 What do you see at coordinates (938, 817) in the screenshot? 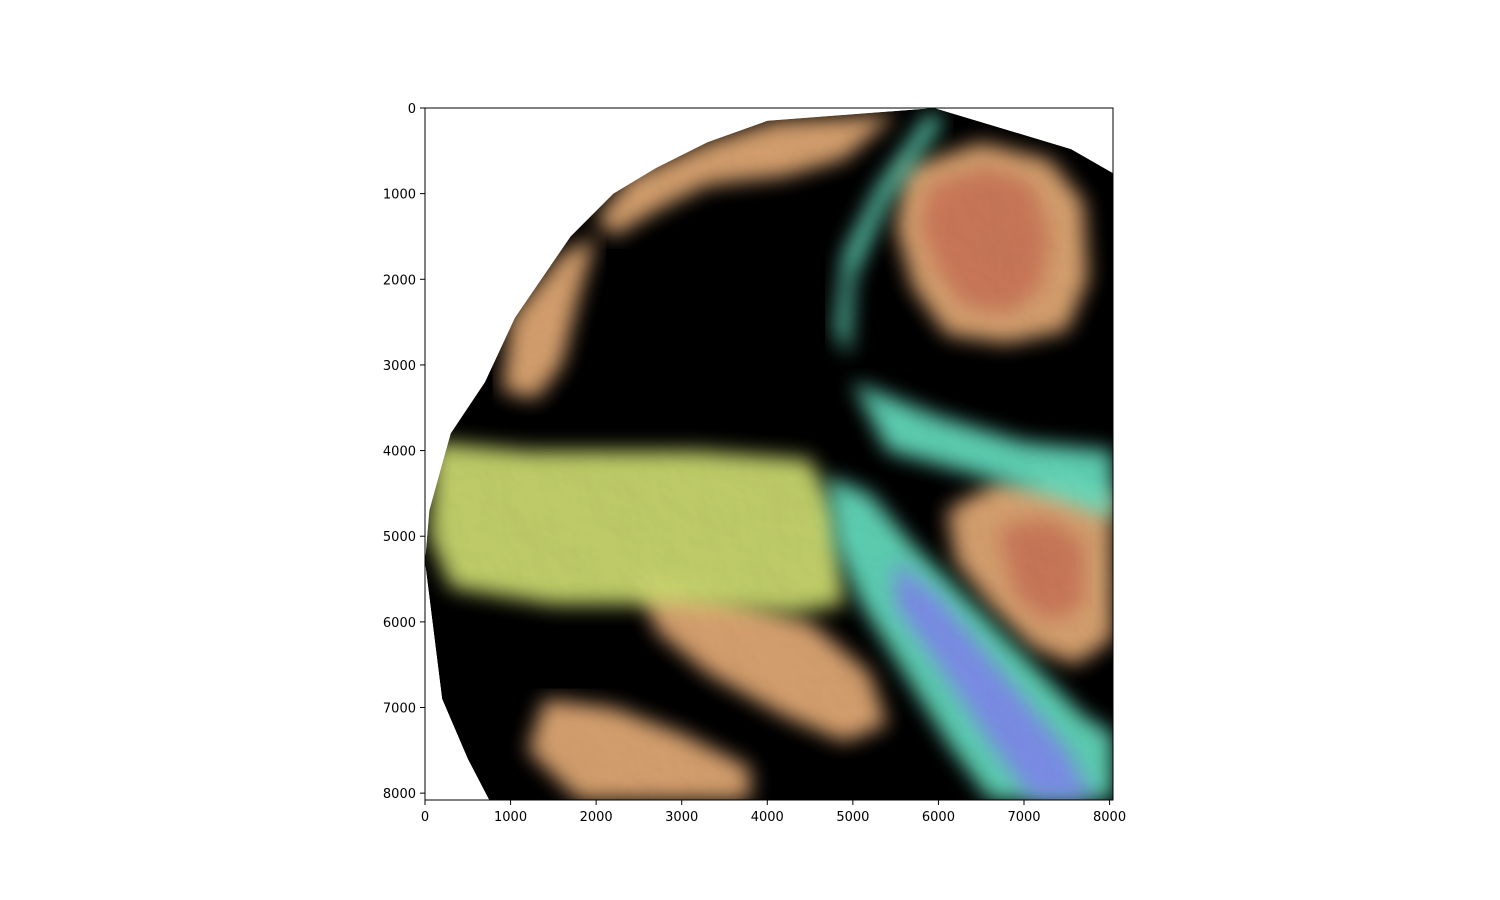
I see `x-tick-label: 6000` at bounding box center [938, 817].